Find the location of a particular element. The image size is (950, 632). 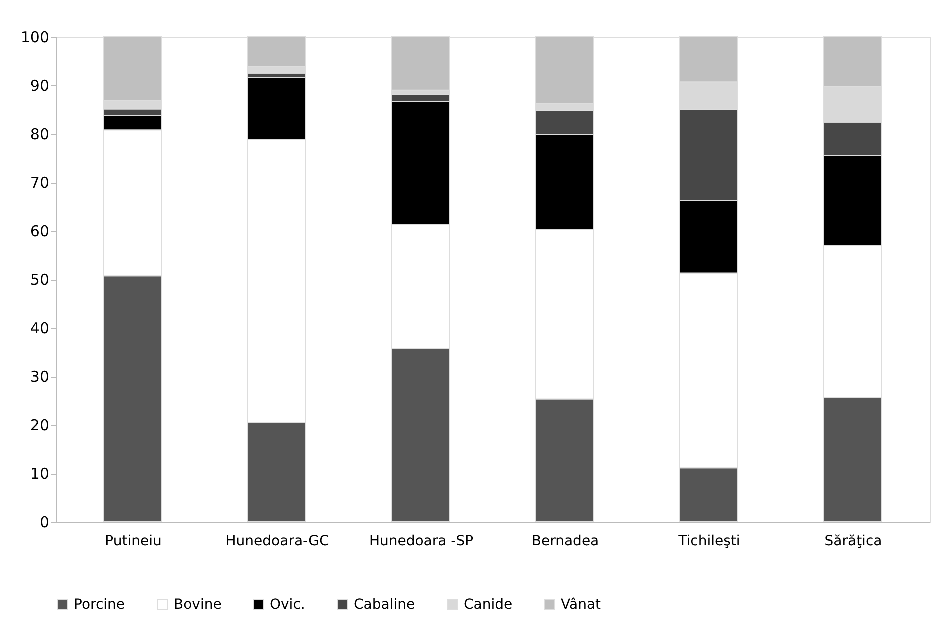

legend-label: Vânat is located at coordinates (581, 605).